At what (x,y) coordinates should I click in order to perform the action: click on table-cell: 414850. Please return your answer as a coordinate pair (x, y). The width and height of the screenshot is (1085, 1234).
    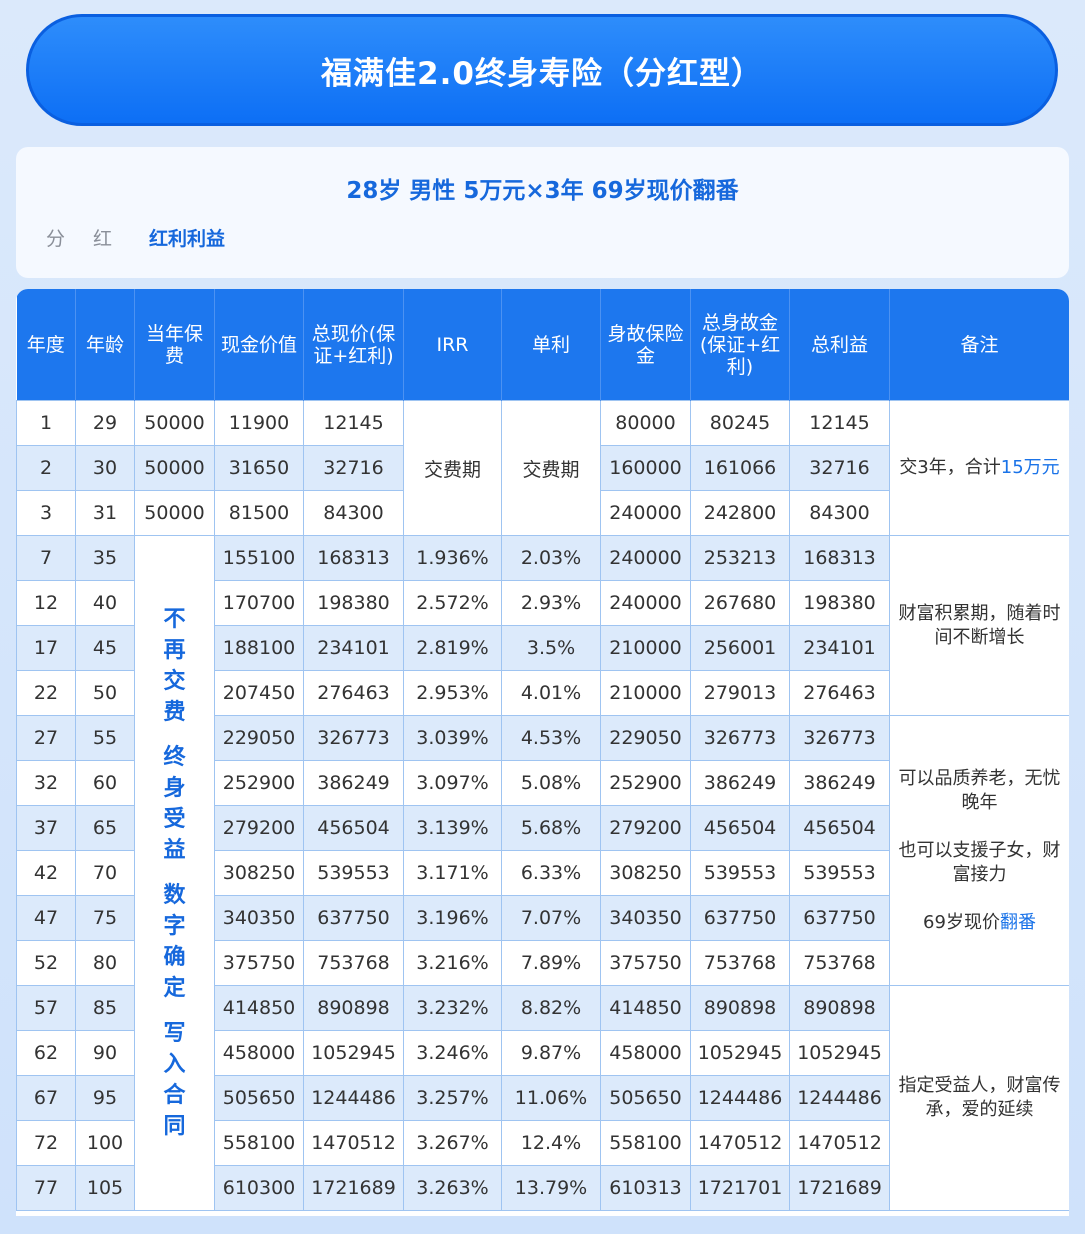
    Looking at the image, I should click on (259, 1008).